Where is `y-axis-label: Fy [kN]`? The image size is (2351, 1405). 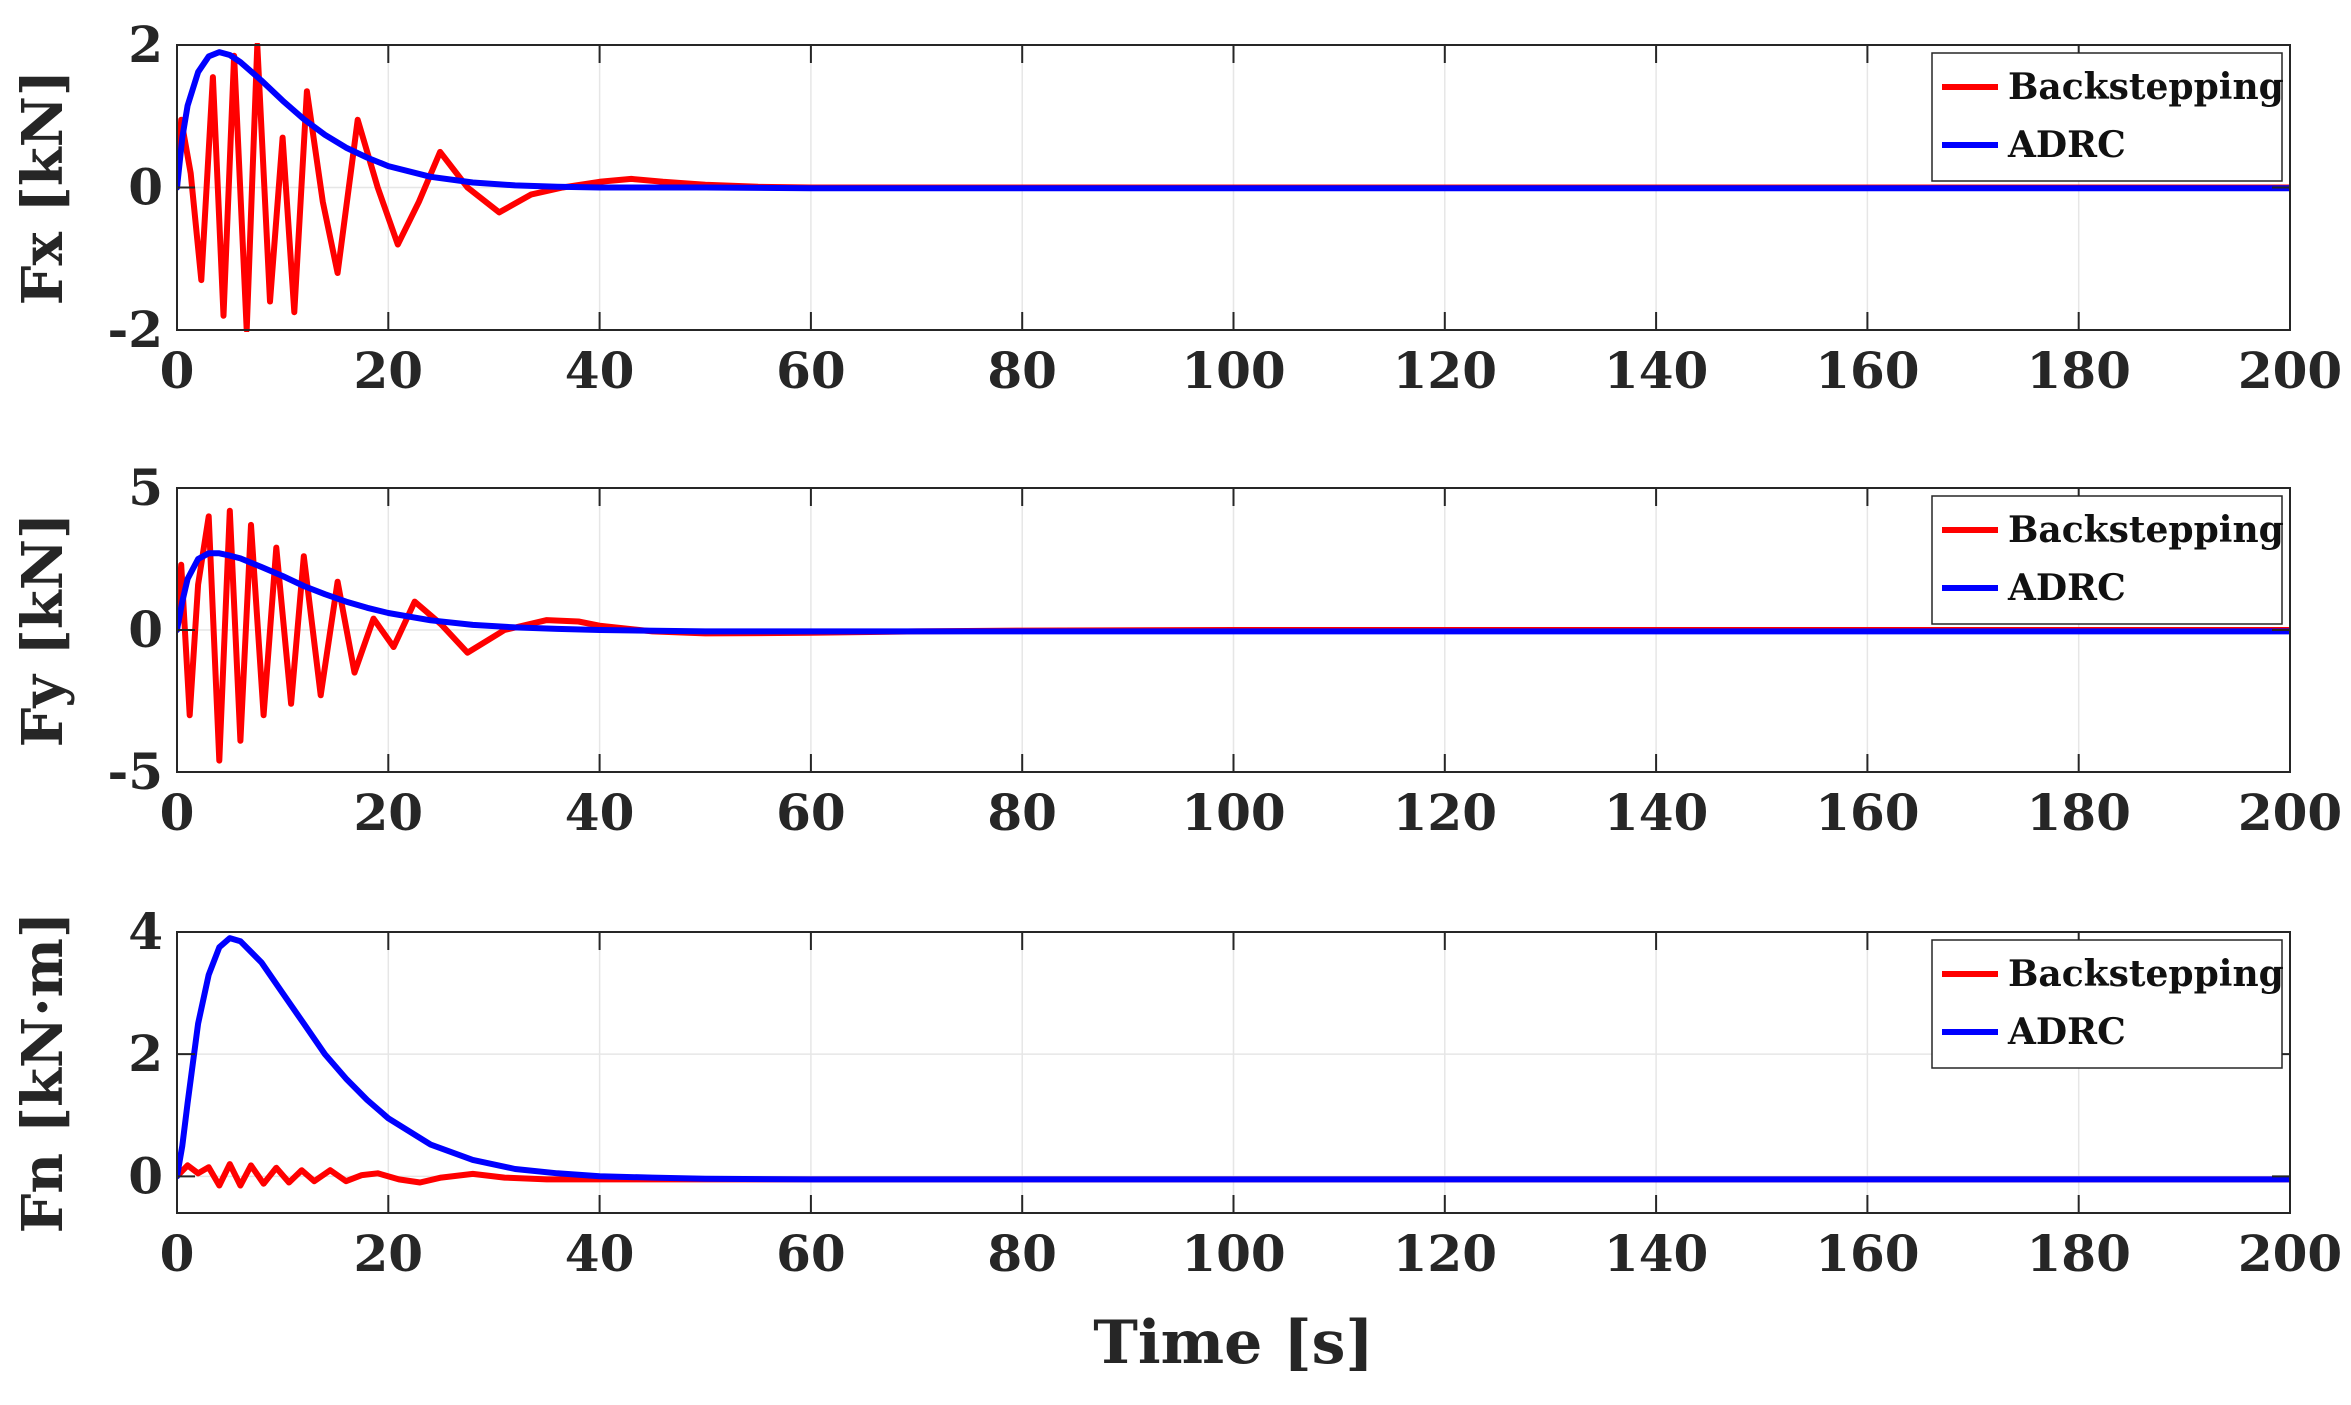
y-axis-label: Fy [kN] is located at coordinates (43, 630).